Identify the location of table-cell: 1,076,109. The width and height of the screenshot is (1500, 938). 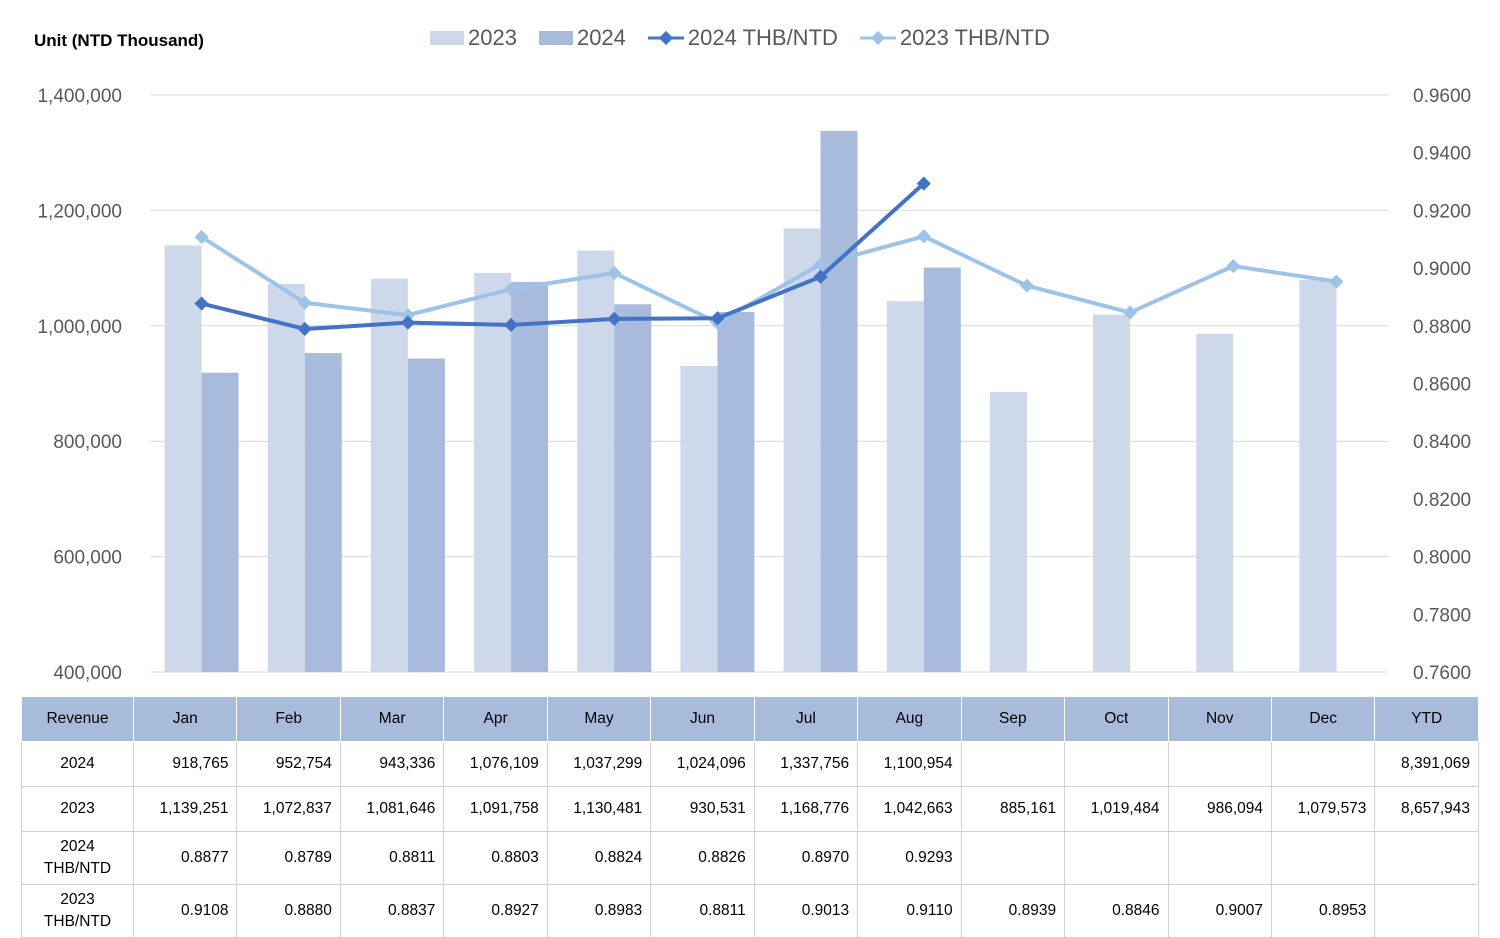
(495, 764).